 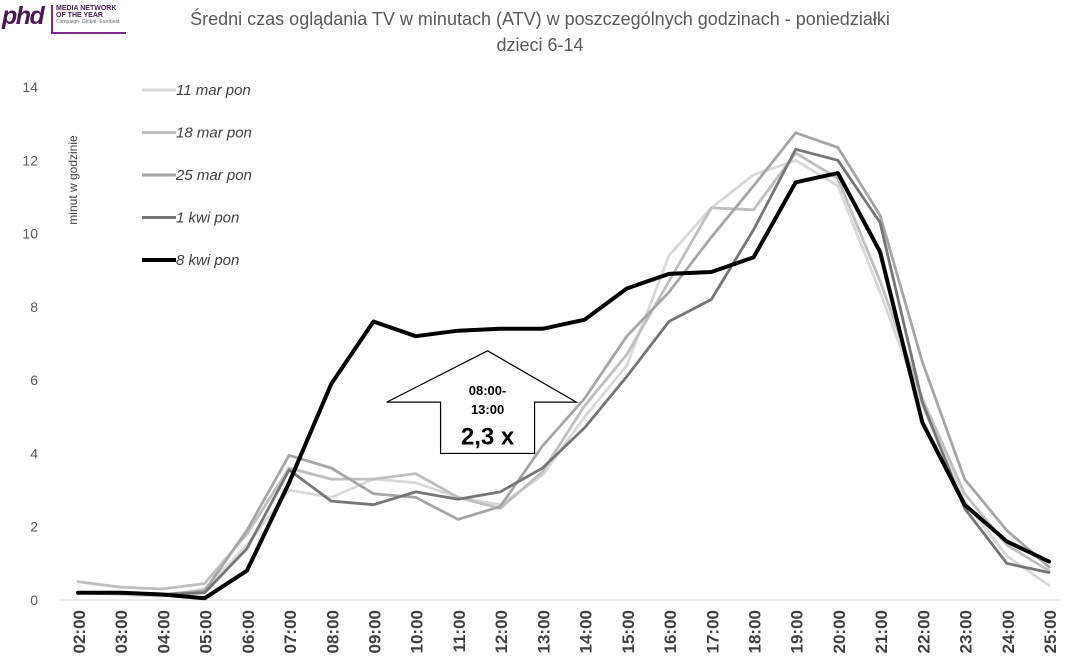 I want to click on x-tick-label: 21:00, so click(x=881, y=631).